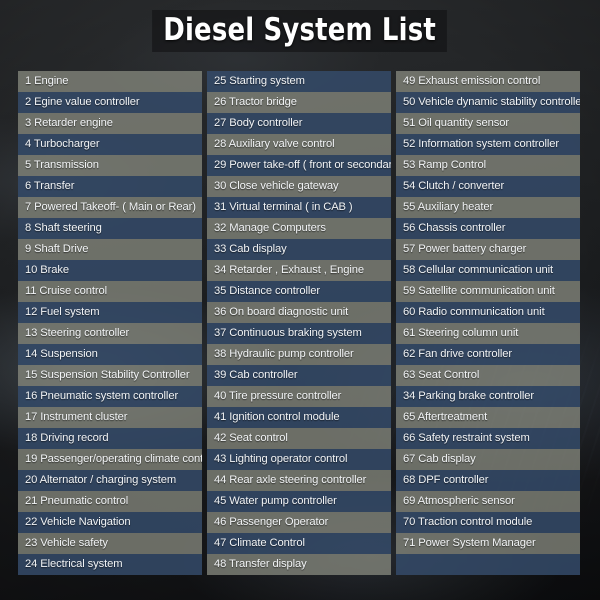 The height and width of the screenshot is (600, 600). I want to click on system-row: 69 Atmospheric sensor, so click(488, 501).